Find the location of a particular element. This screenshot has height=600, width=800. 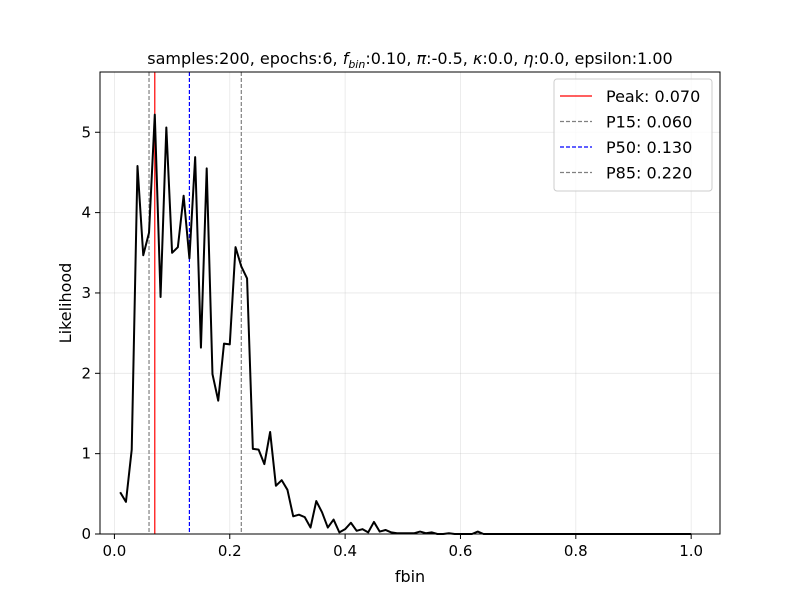

legend-label-3: P85: 0.220 is located at coordinates (649, 173).